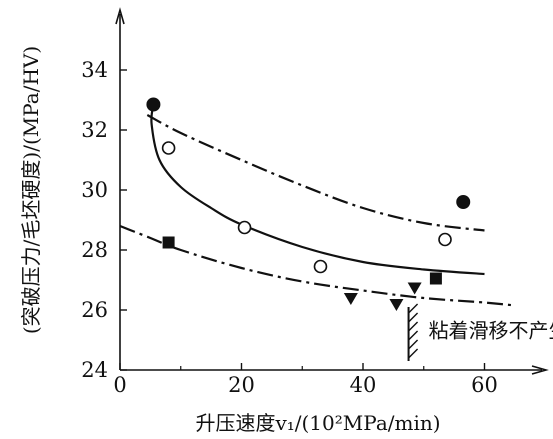 The height and width of the screenshot is (439, 553). Describe the element at coordinates (119, 385) in the screenshot. I see `x-tick-label: 0` at that location.